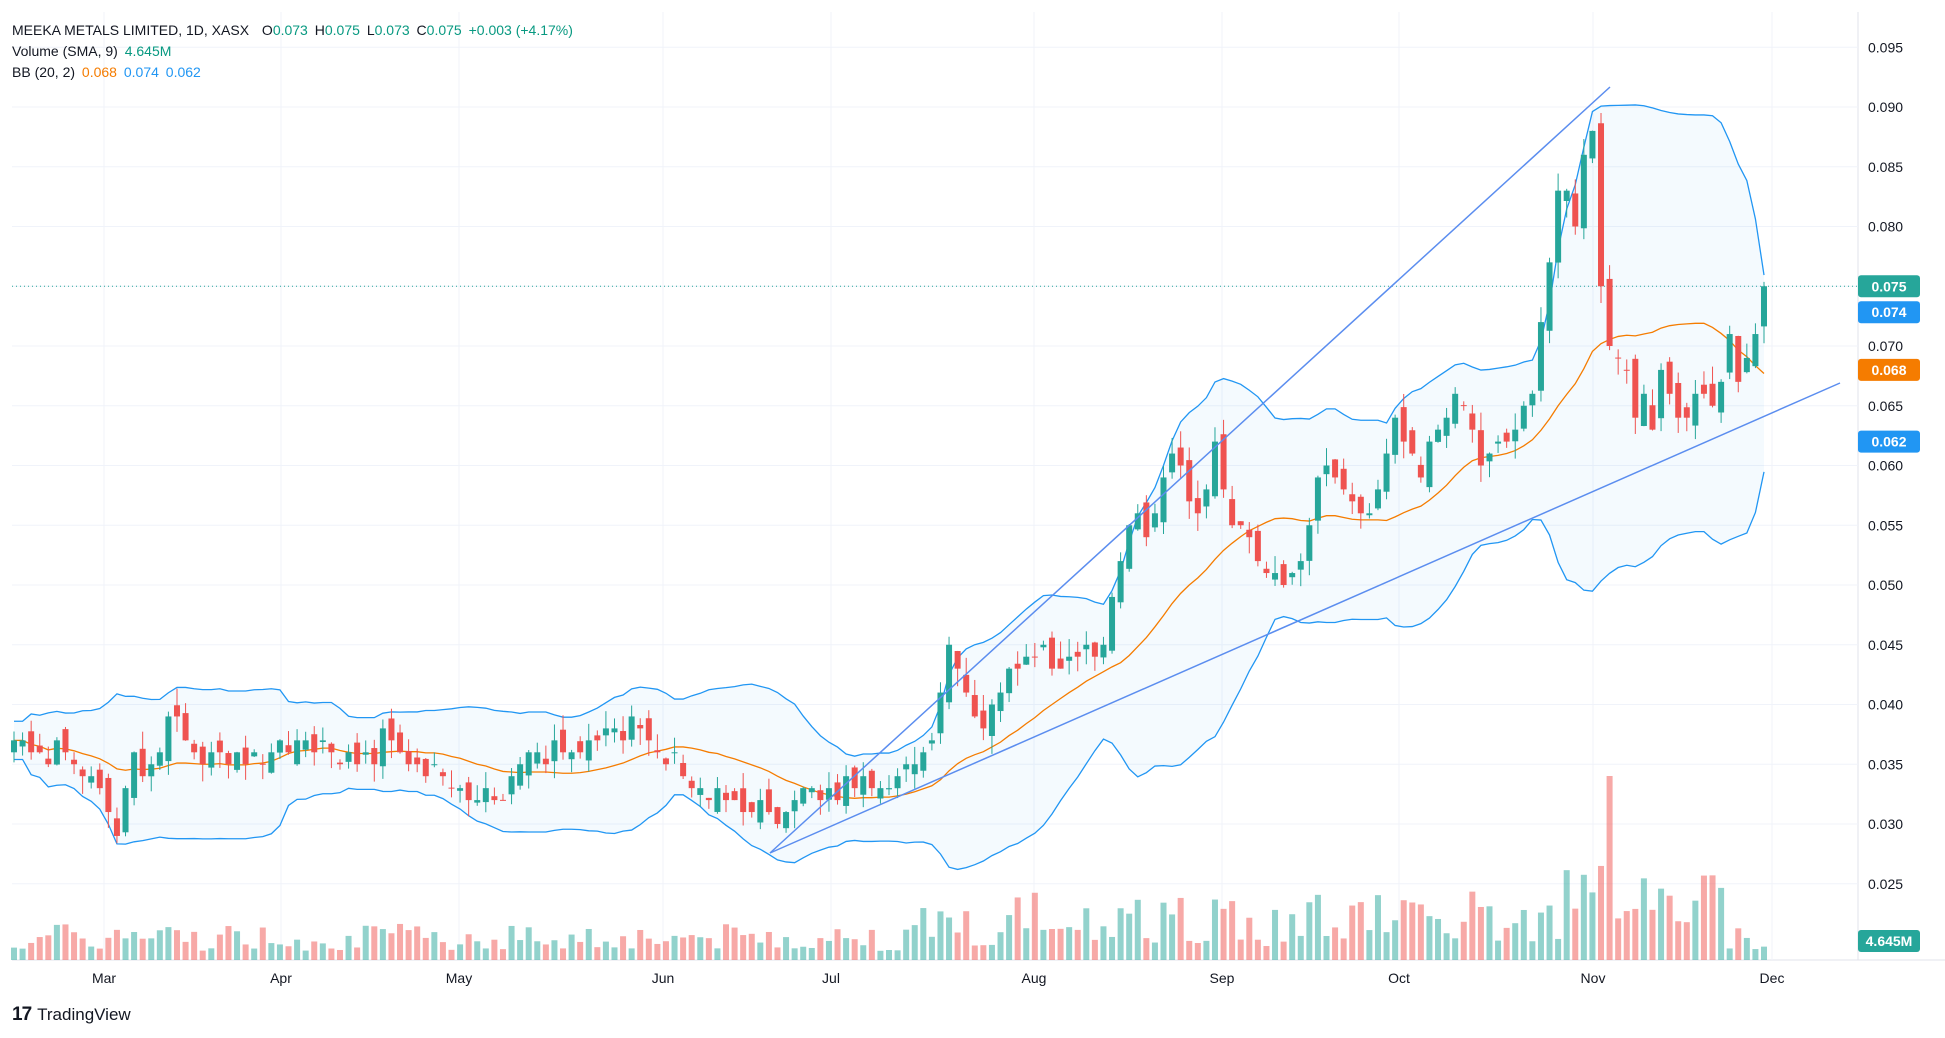  Describe the element at coordinates (1593, 978) in the screenshot. I see `x-tick-label: Nov` at that location.